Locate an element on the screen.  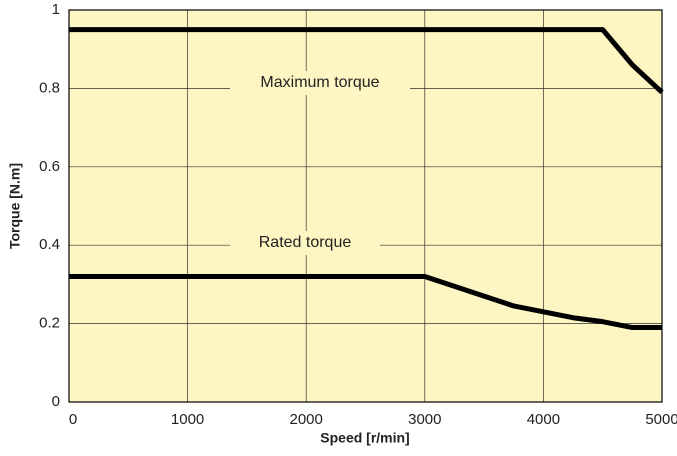
y-axis-label: Torque [N.m] is located at coordinates (15, 206).